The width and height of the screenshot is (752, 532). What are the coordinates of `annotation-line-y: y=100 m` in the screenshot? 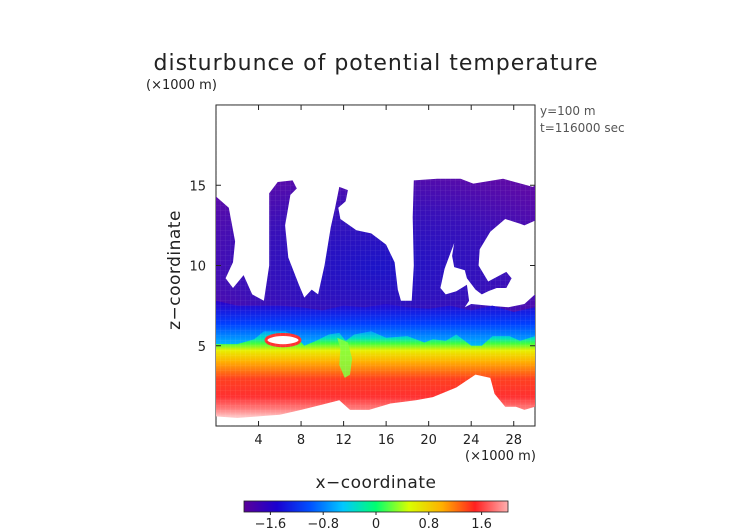 It's located at (568, 111).